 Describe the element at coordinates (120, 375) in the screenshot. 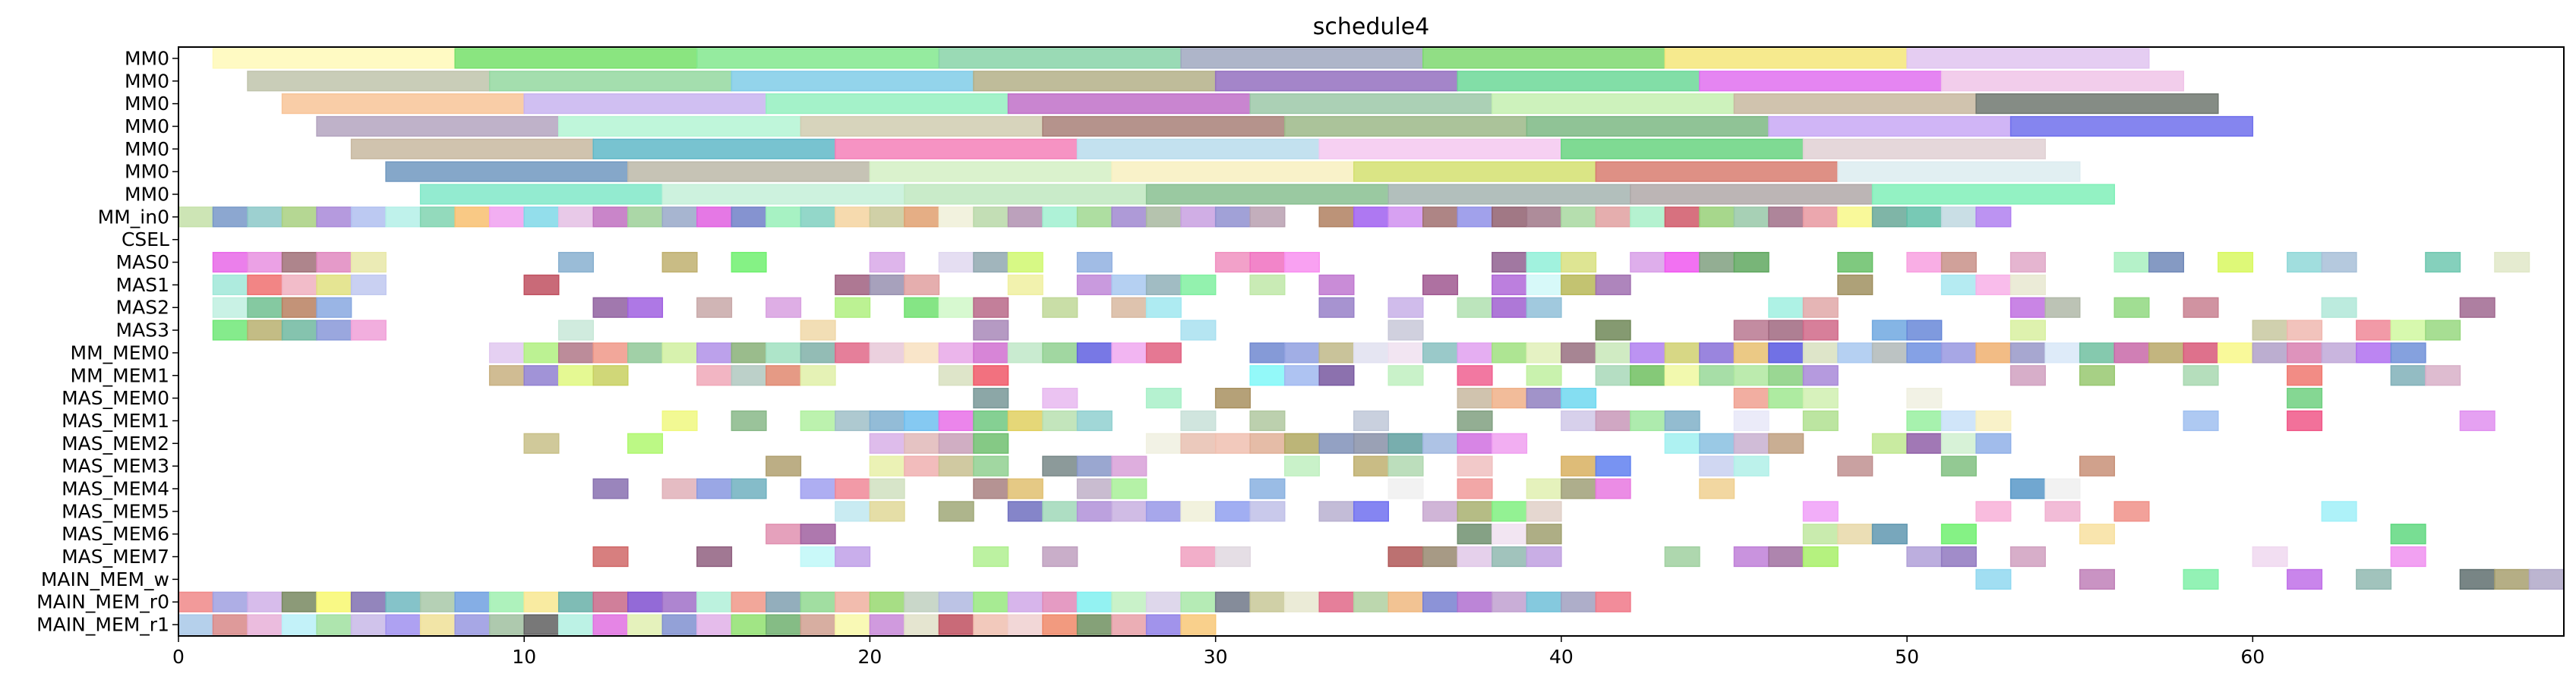

I see `y-tick-label: MM_MEM1` at that location.